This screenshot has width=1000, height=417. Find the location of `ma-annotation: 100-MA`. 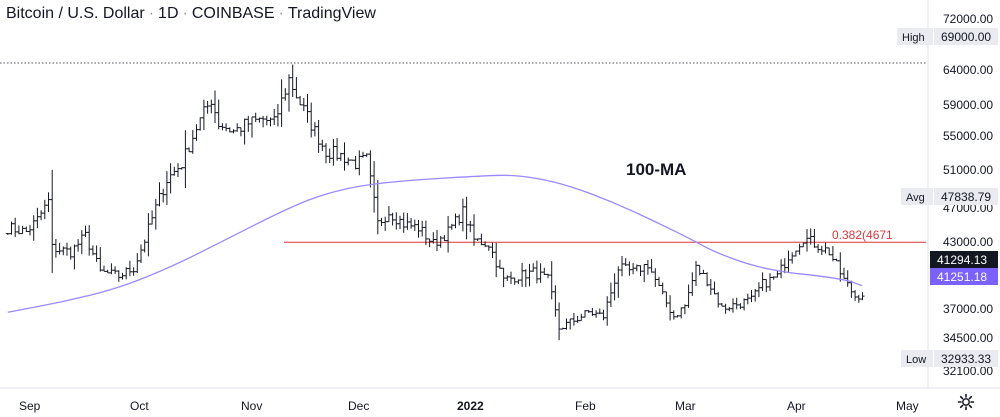

ma-annotation: 100-MA is located at coordinates (656, 169).